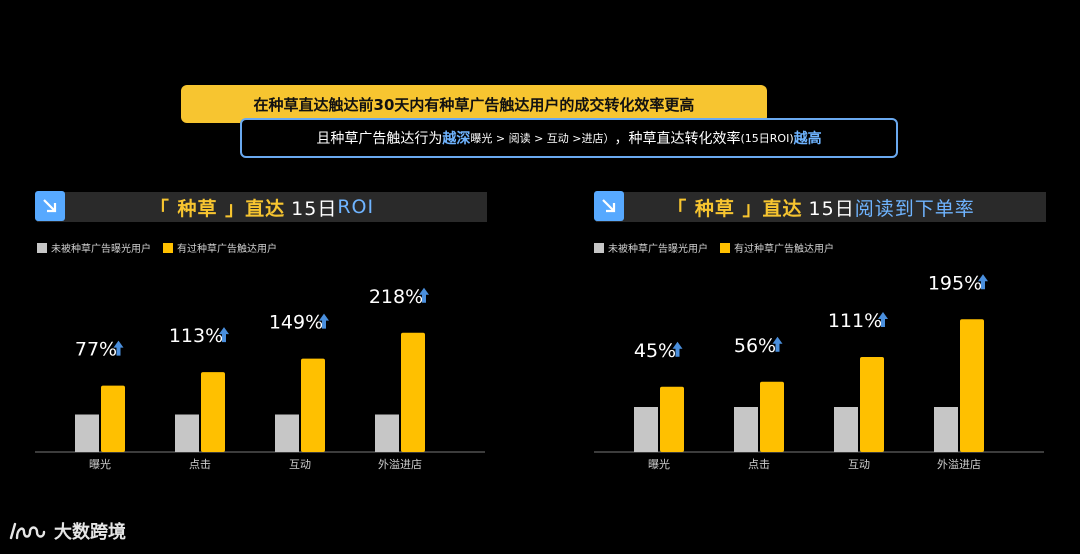 Image resolution: width=1080 pixels, height=554 pixels. I want to click on right-title-num: 15日, so click(831, 208).